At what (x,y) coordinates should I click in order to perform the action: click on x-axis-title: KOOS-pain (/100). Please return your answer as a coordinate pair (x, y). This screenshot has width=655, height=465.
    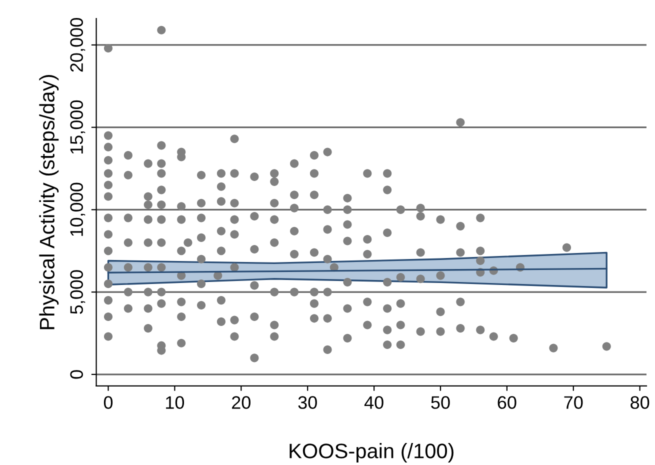
    Looking at the image, I should click on (372, 452).